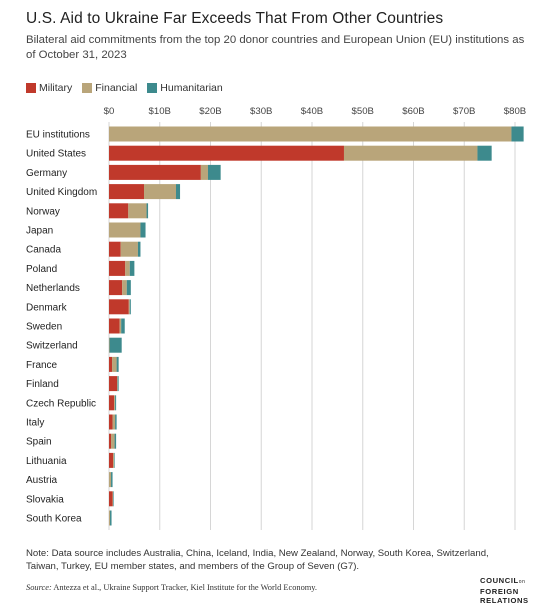 The width and height of the screenshot is (546, 614). What do you see at coordinates (312, 111) in the screenshot?
I see `x-tick-label: $40B` at bounding box center [312, 111].